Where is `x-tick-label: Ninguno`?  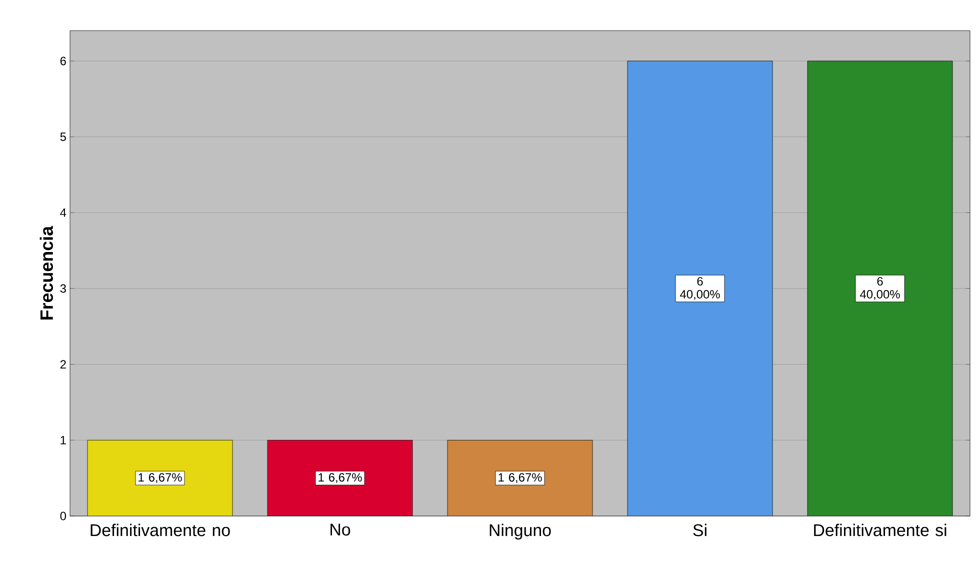 x-tick-label: Ninguno is located at coordinates (520, 532).